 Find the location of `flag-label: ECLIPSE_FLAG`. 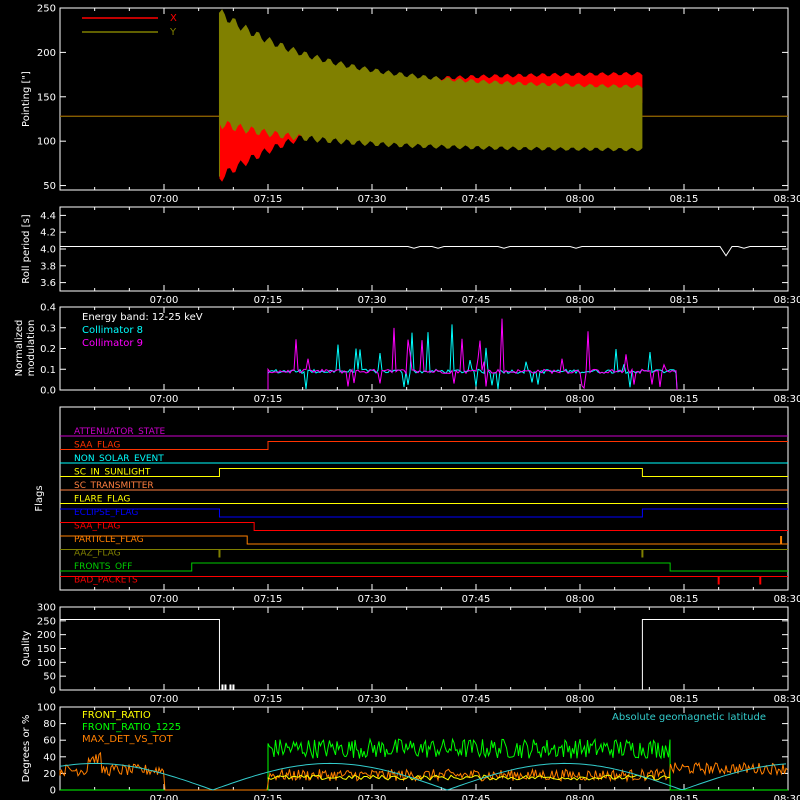

flag-label: ECLIPSE_FLAG is located at coordinates (106, 513).